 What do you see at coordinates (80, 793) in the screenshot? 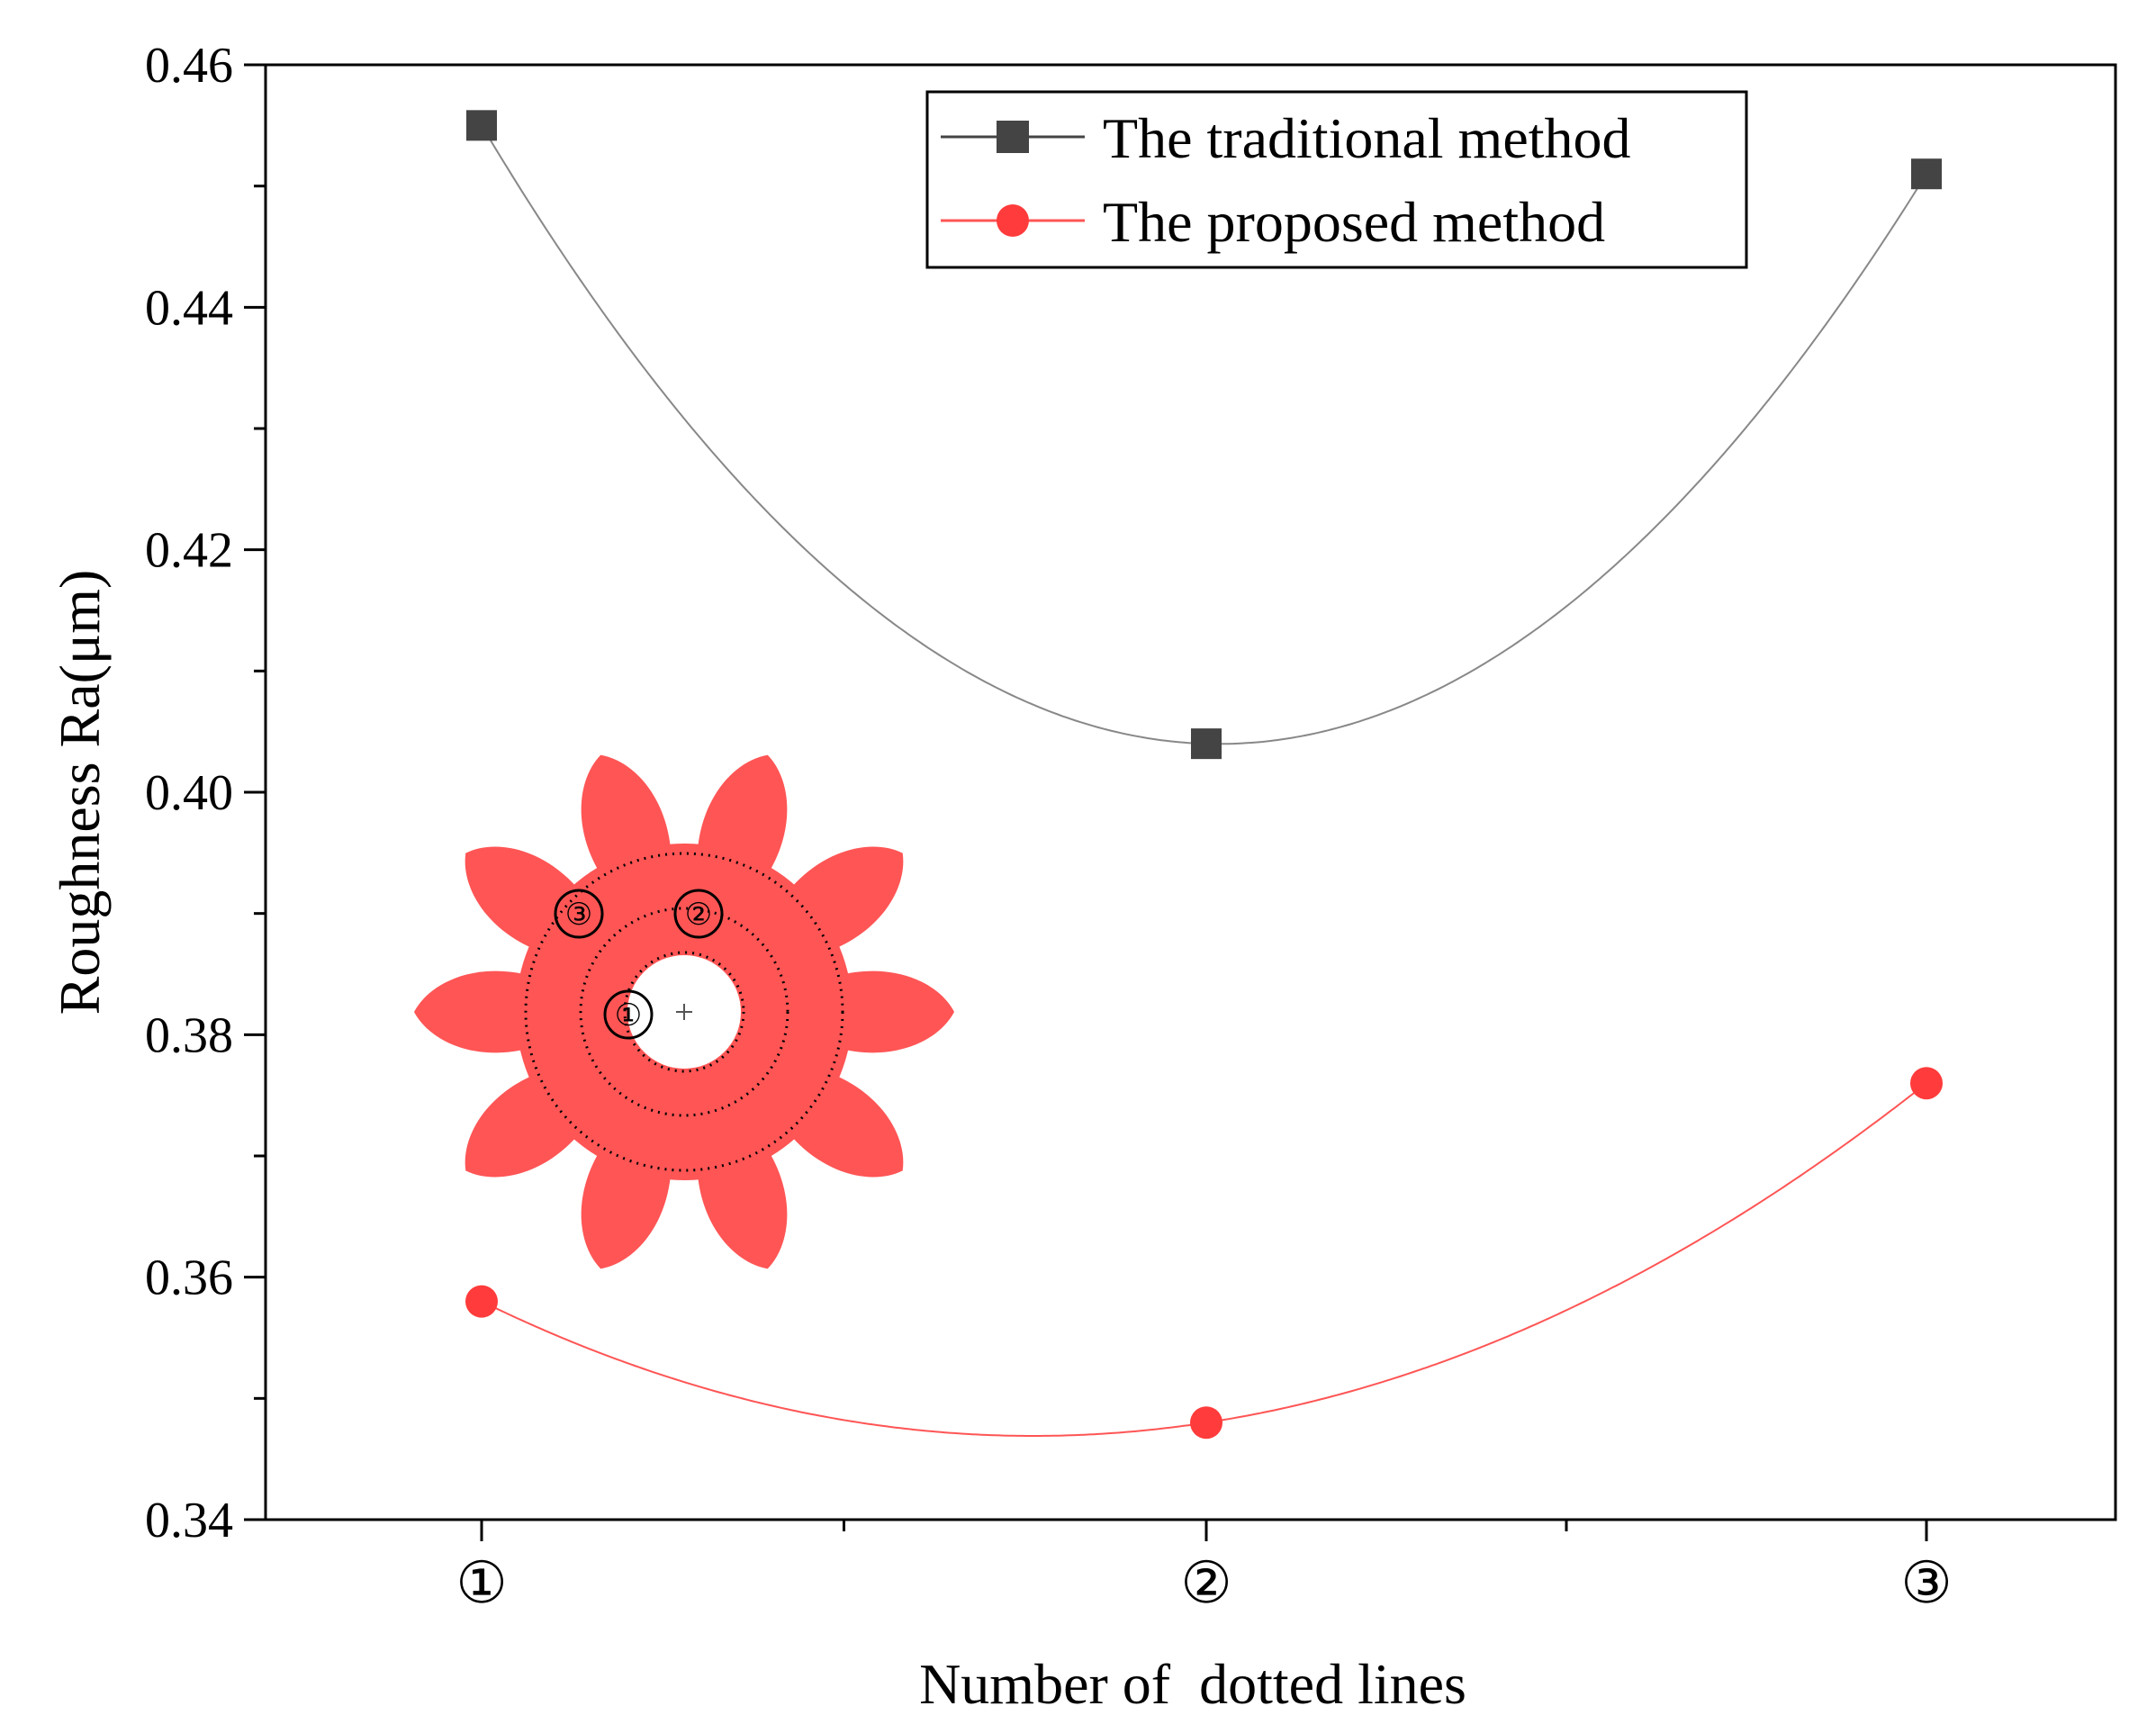
I see `y-axis-title: Roughness Ra(μm)` at bounding box center [80, 793].